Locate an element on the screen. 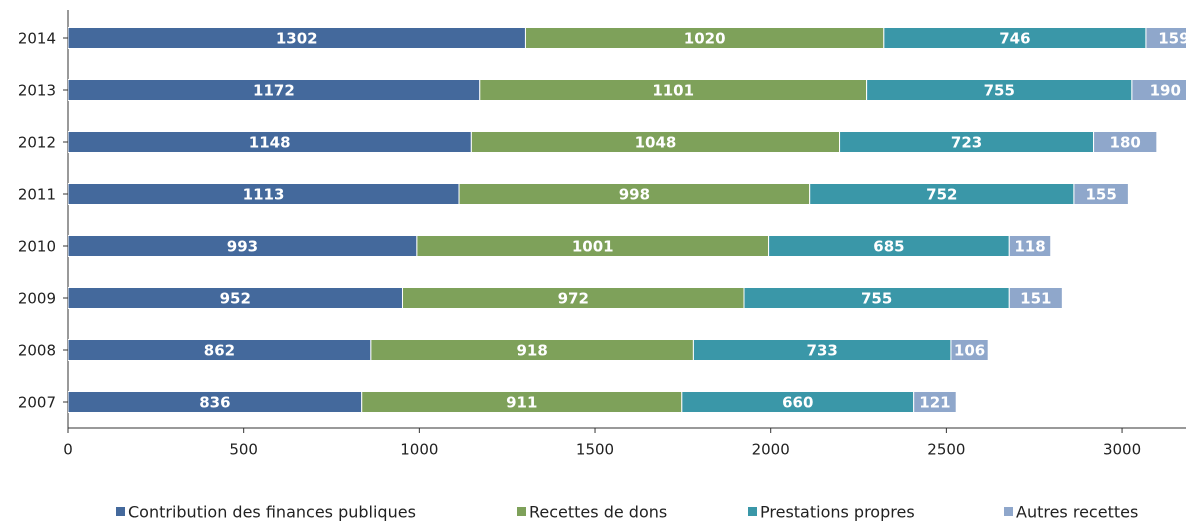 Image resolution: width=1186 pixels, height=528 pixels. value-label: 180 is located at coordinates (1125, 143).